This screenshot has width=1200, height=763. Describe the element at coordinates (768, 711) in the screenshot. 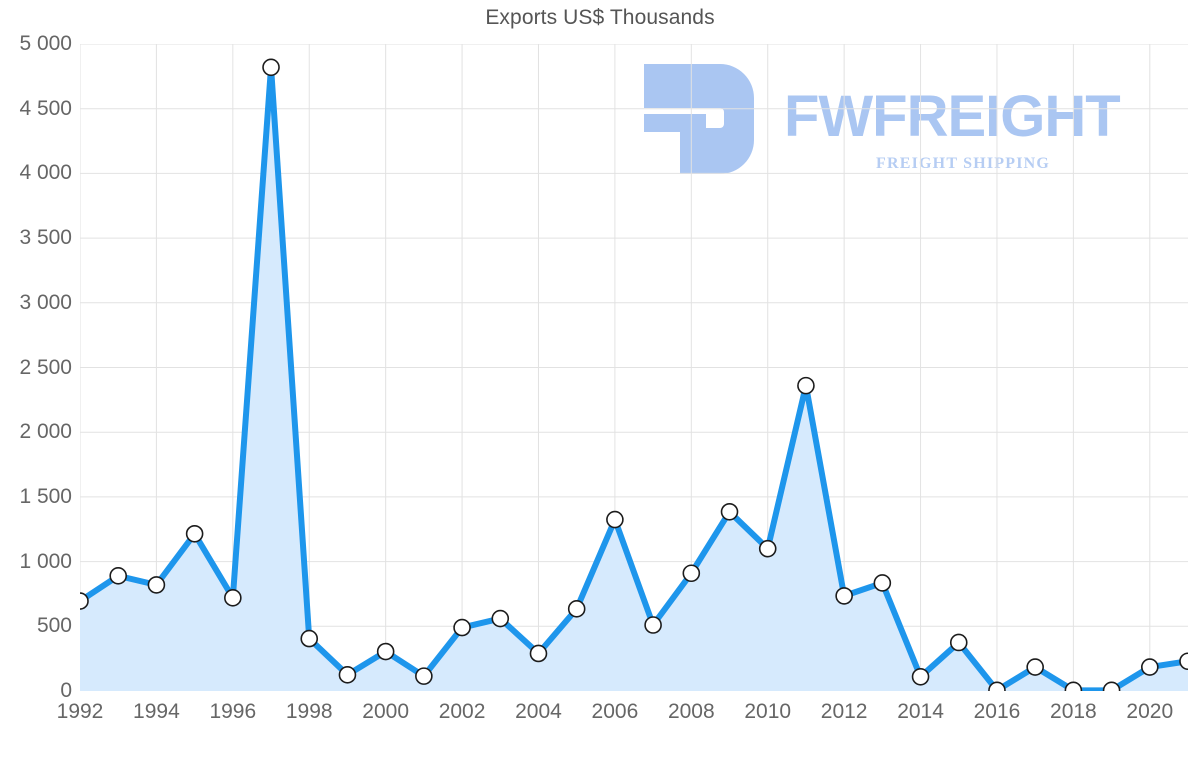

I see `x-axis-tick-label: 2010` at that location.